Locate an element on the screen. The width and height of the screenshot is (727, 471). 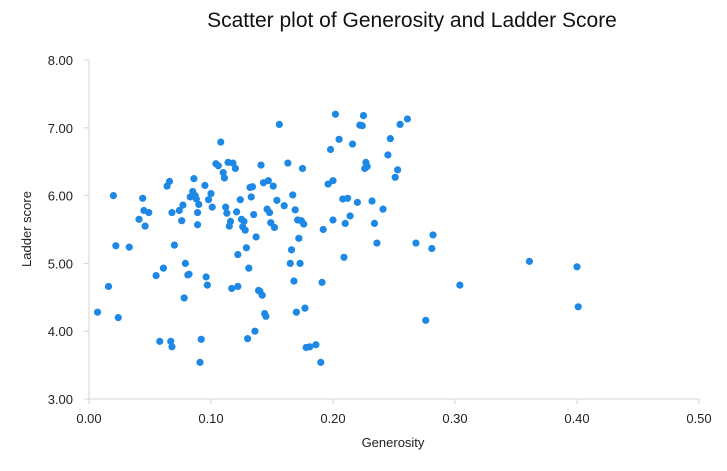
x-tick-label: 0.20 is located at coordinates (332, 418).